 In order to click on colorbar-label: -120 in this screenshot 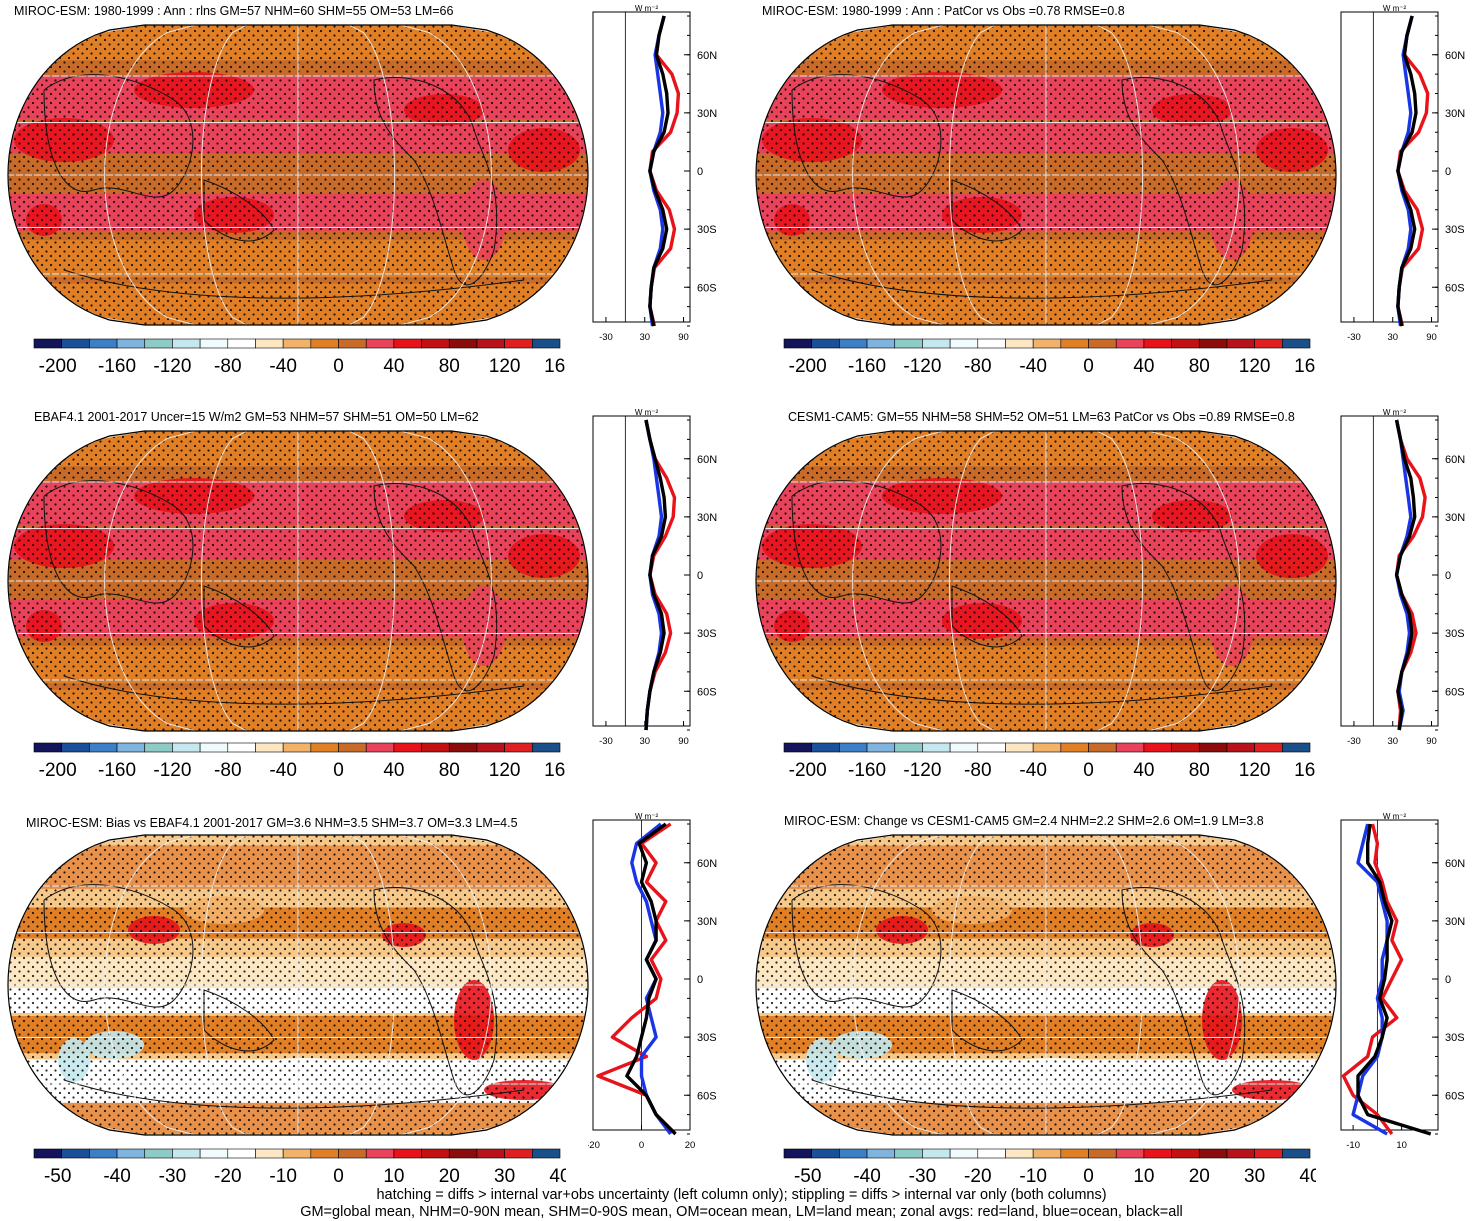, I will do `click(922, 770)`.